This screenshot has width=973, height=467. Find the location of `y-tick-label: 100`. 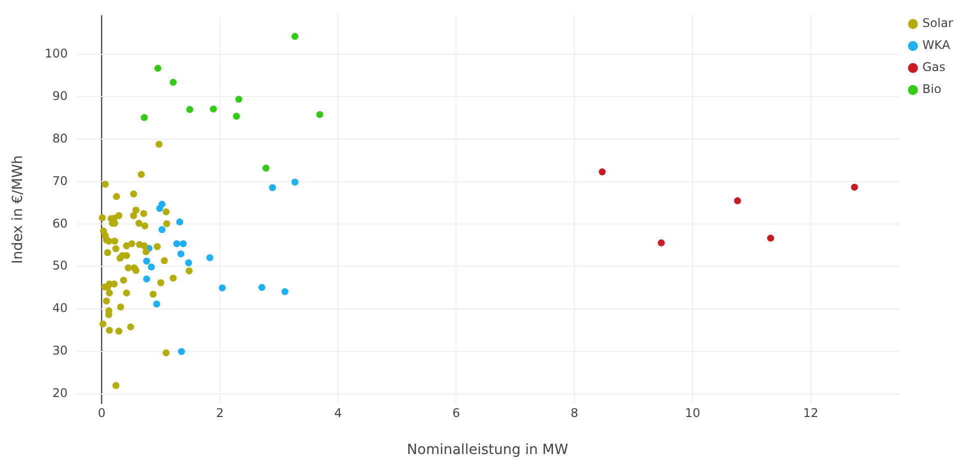

y-tick-label: 100 is located at coordinates (56, 53).